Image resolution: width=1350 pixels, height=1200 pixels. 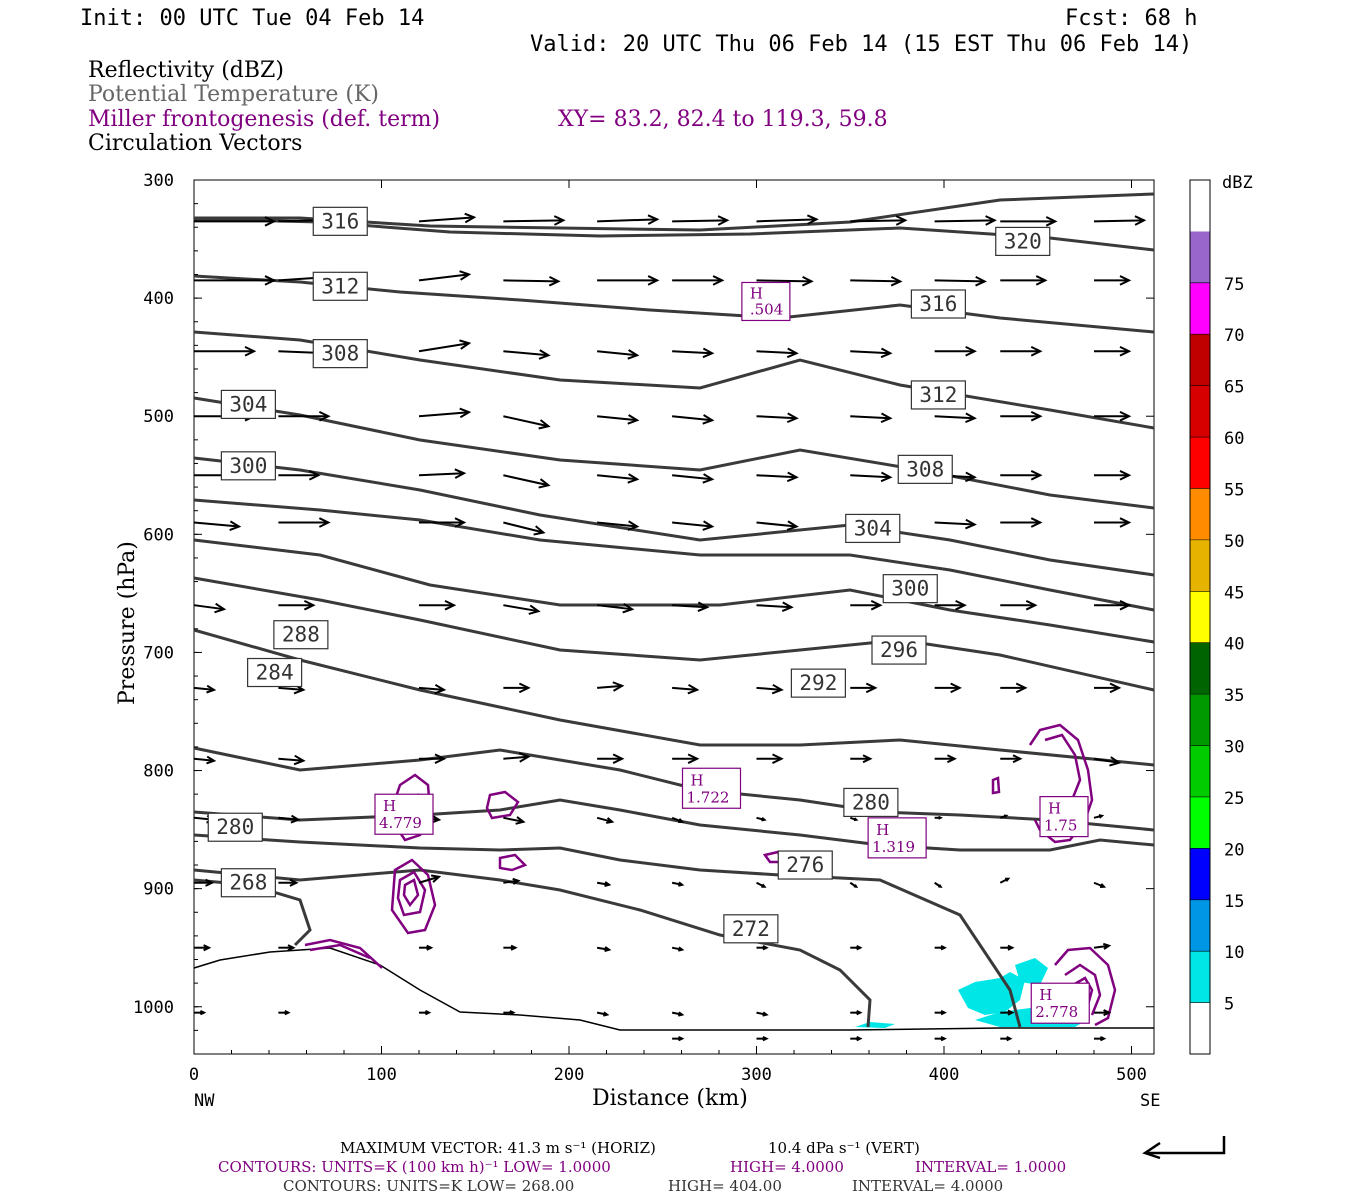 I want to click on theta-label: 268, so click(x=248, y=883).